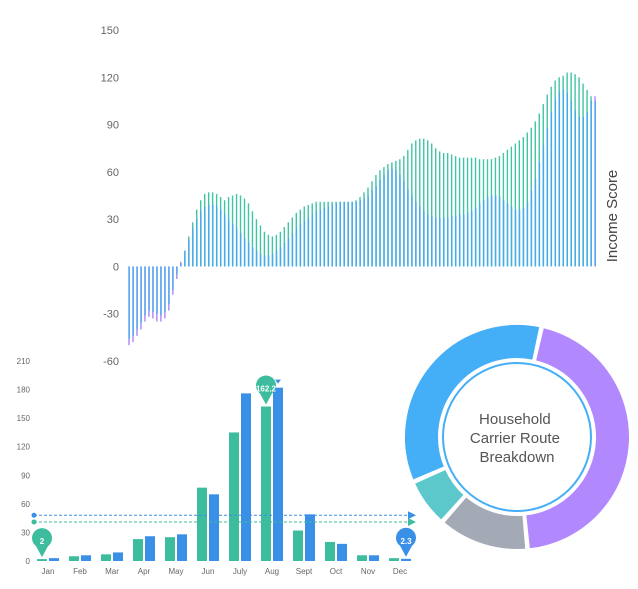 This screenshot has width=638, height=589. What do you see at coordinates (175, 571) in the screenshot?
I see `x-tick-label: May` at bounding box center [175, 571].